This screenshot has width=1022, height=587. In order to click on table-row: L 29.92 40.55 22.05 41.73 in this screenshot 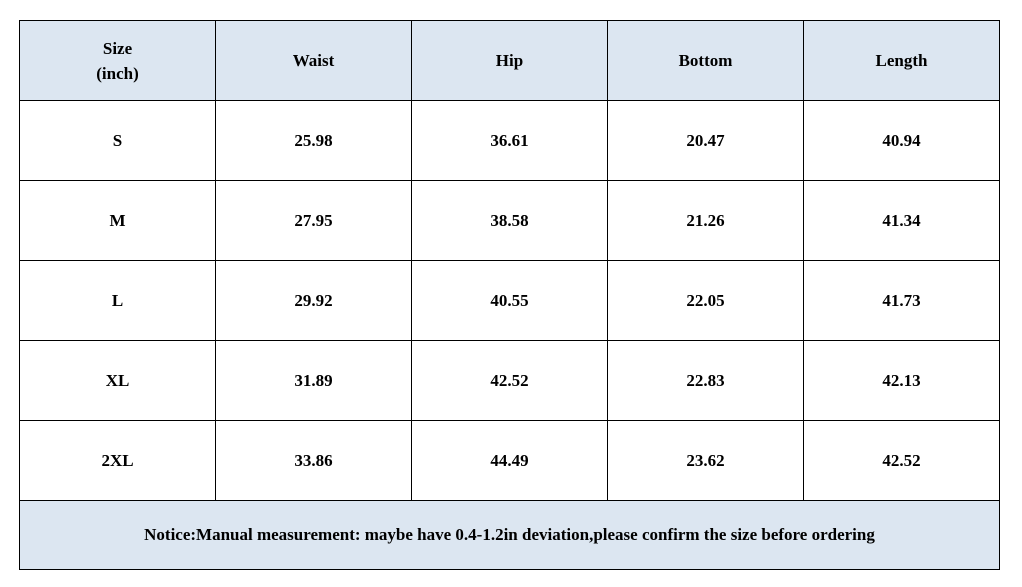, I will do `click(509, 300)`.